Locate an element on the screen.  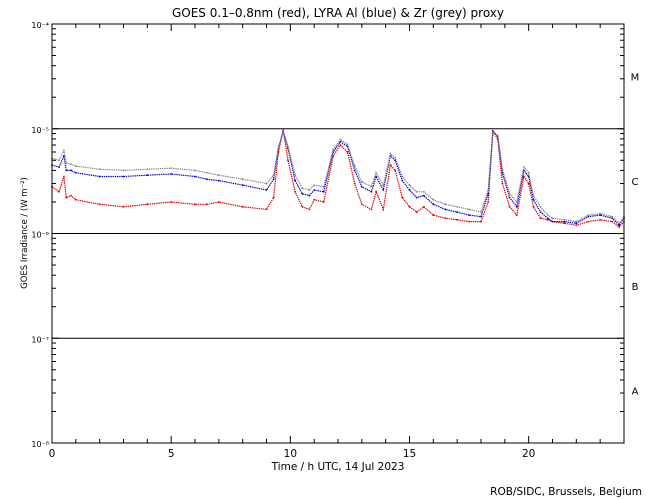
x-tick-label: 15 is located at coordinates (409, 454).